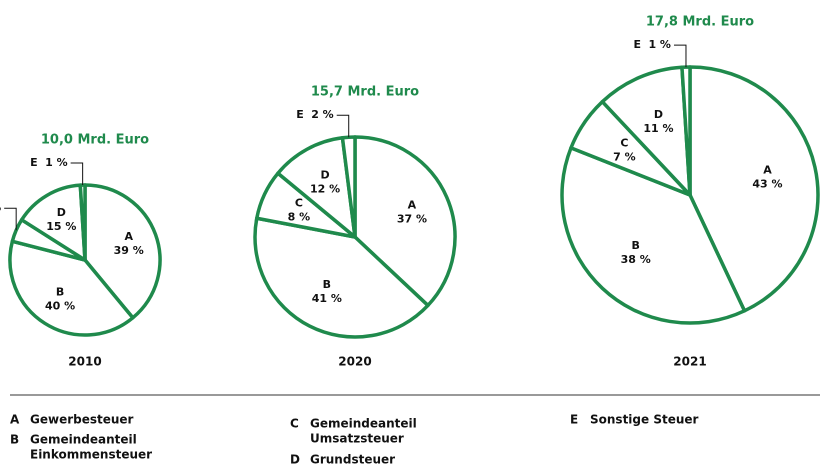 The width and height of the screenshot is (820, 465). I want to click on slice-value: 40 %, so click(60, 305).